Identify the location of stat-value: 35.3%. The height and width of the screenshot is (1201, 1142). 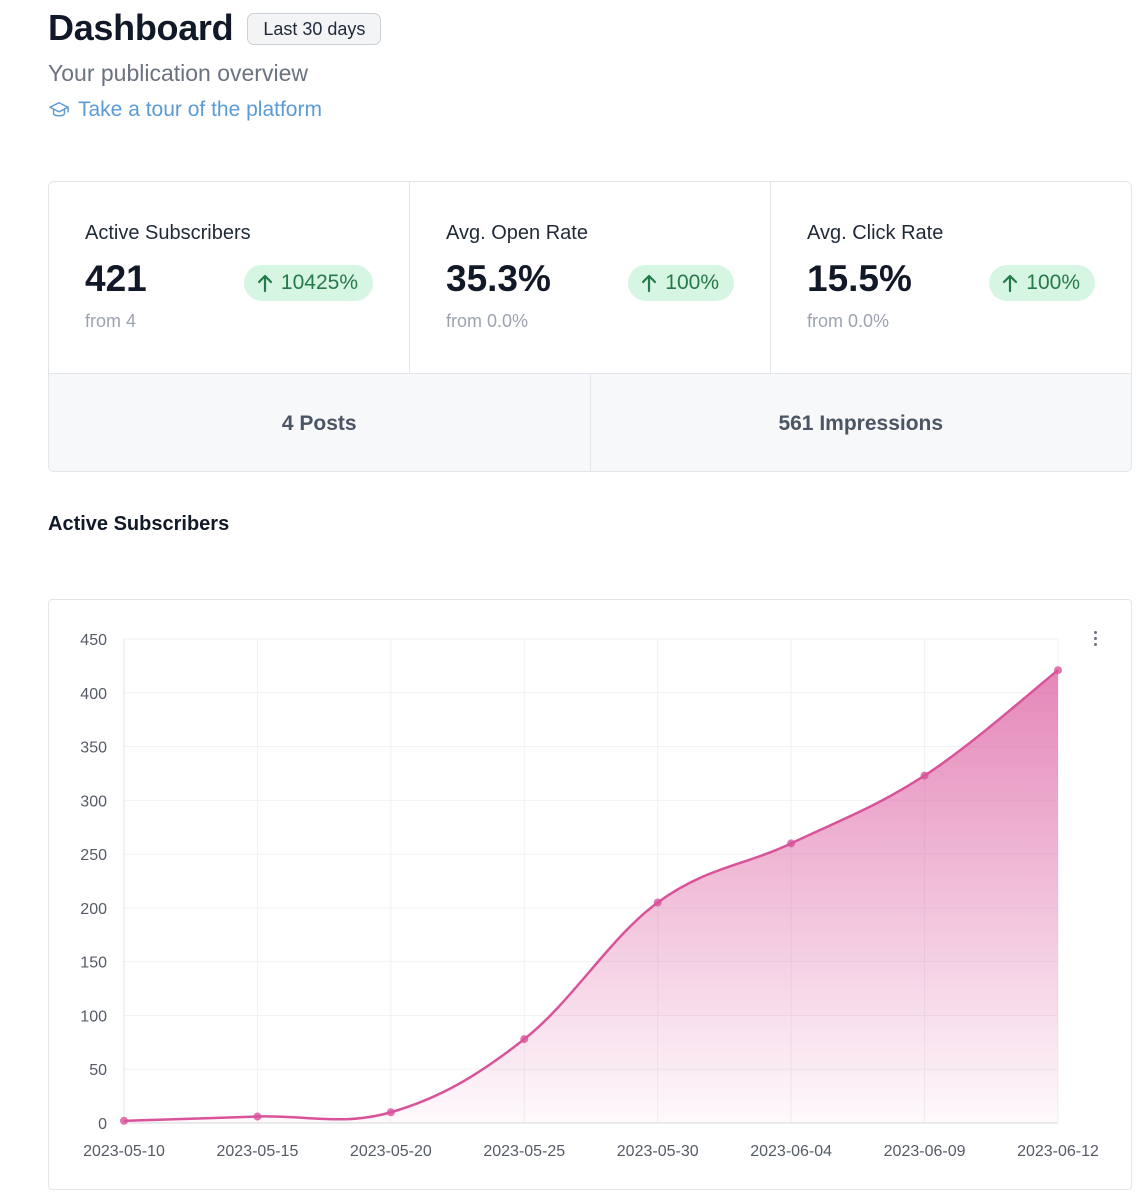
(498, 278).